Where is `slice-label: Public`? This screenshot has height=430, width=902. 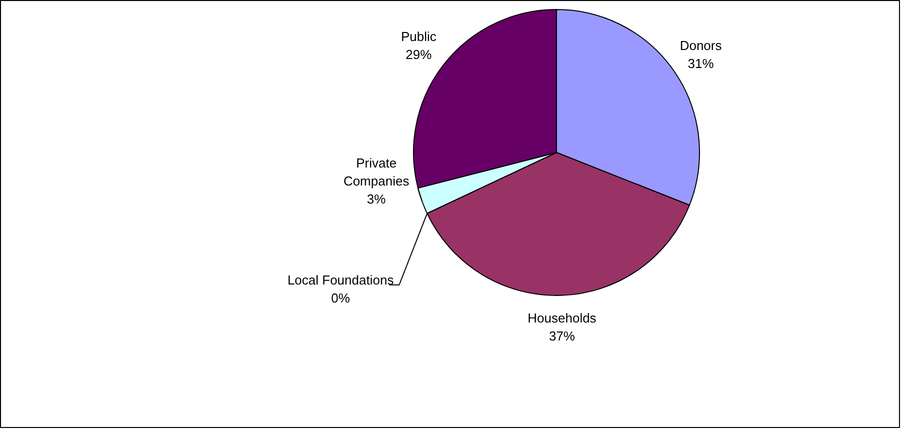 slice-label: Public is located at coordinates (418, 36).